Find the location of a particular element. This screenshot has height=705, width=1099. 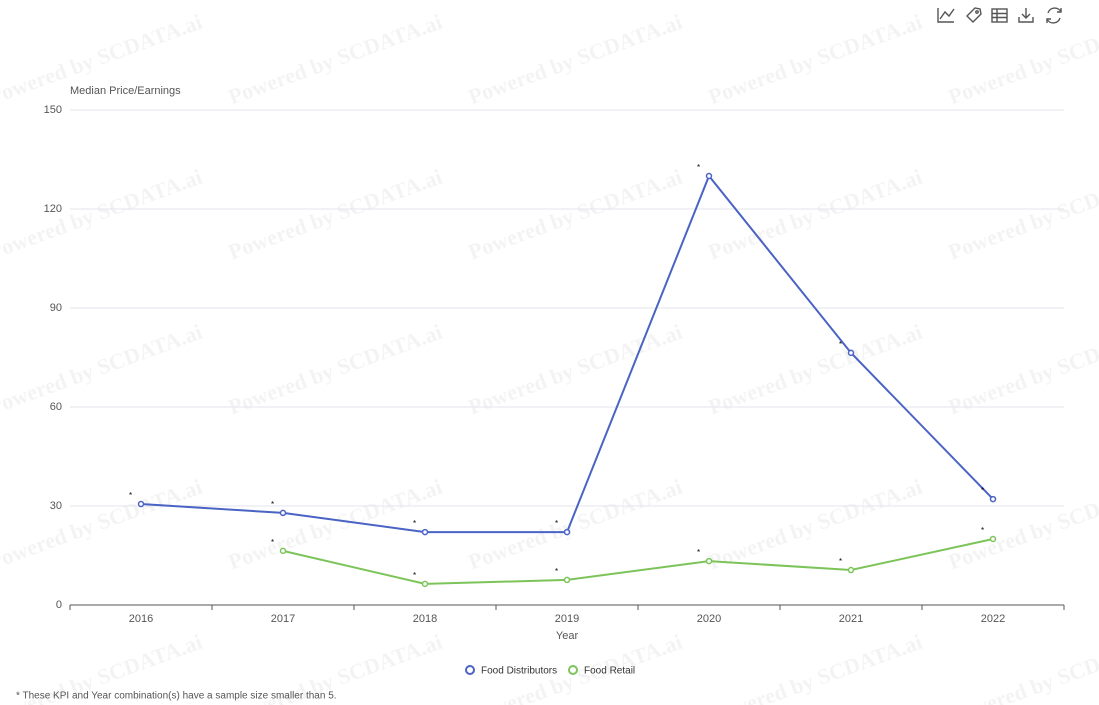

table-icon is located at coordinates (999, 15).